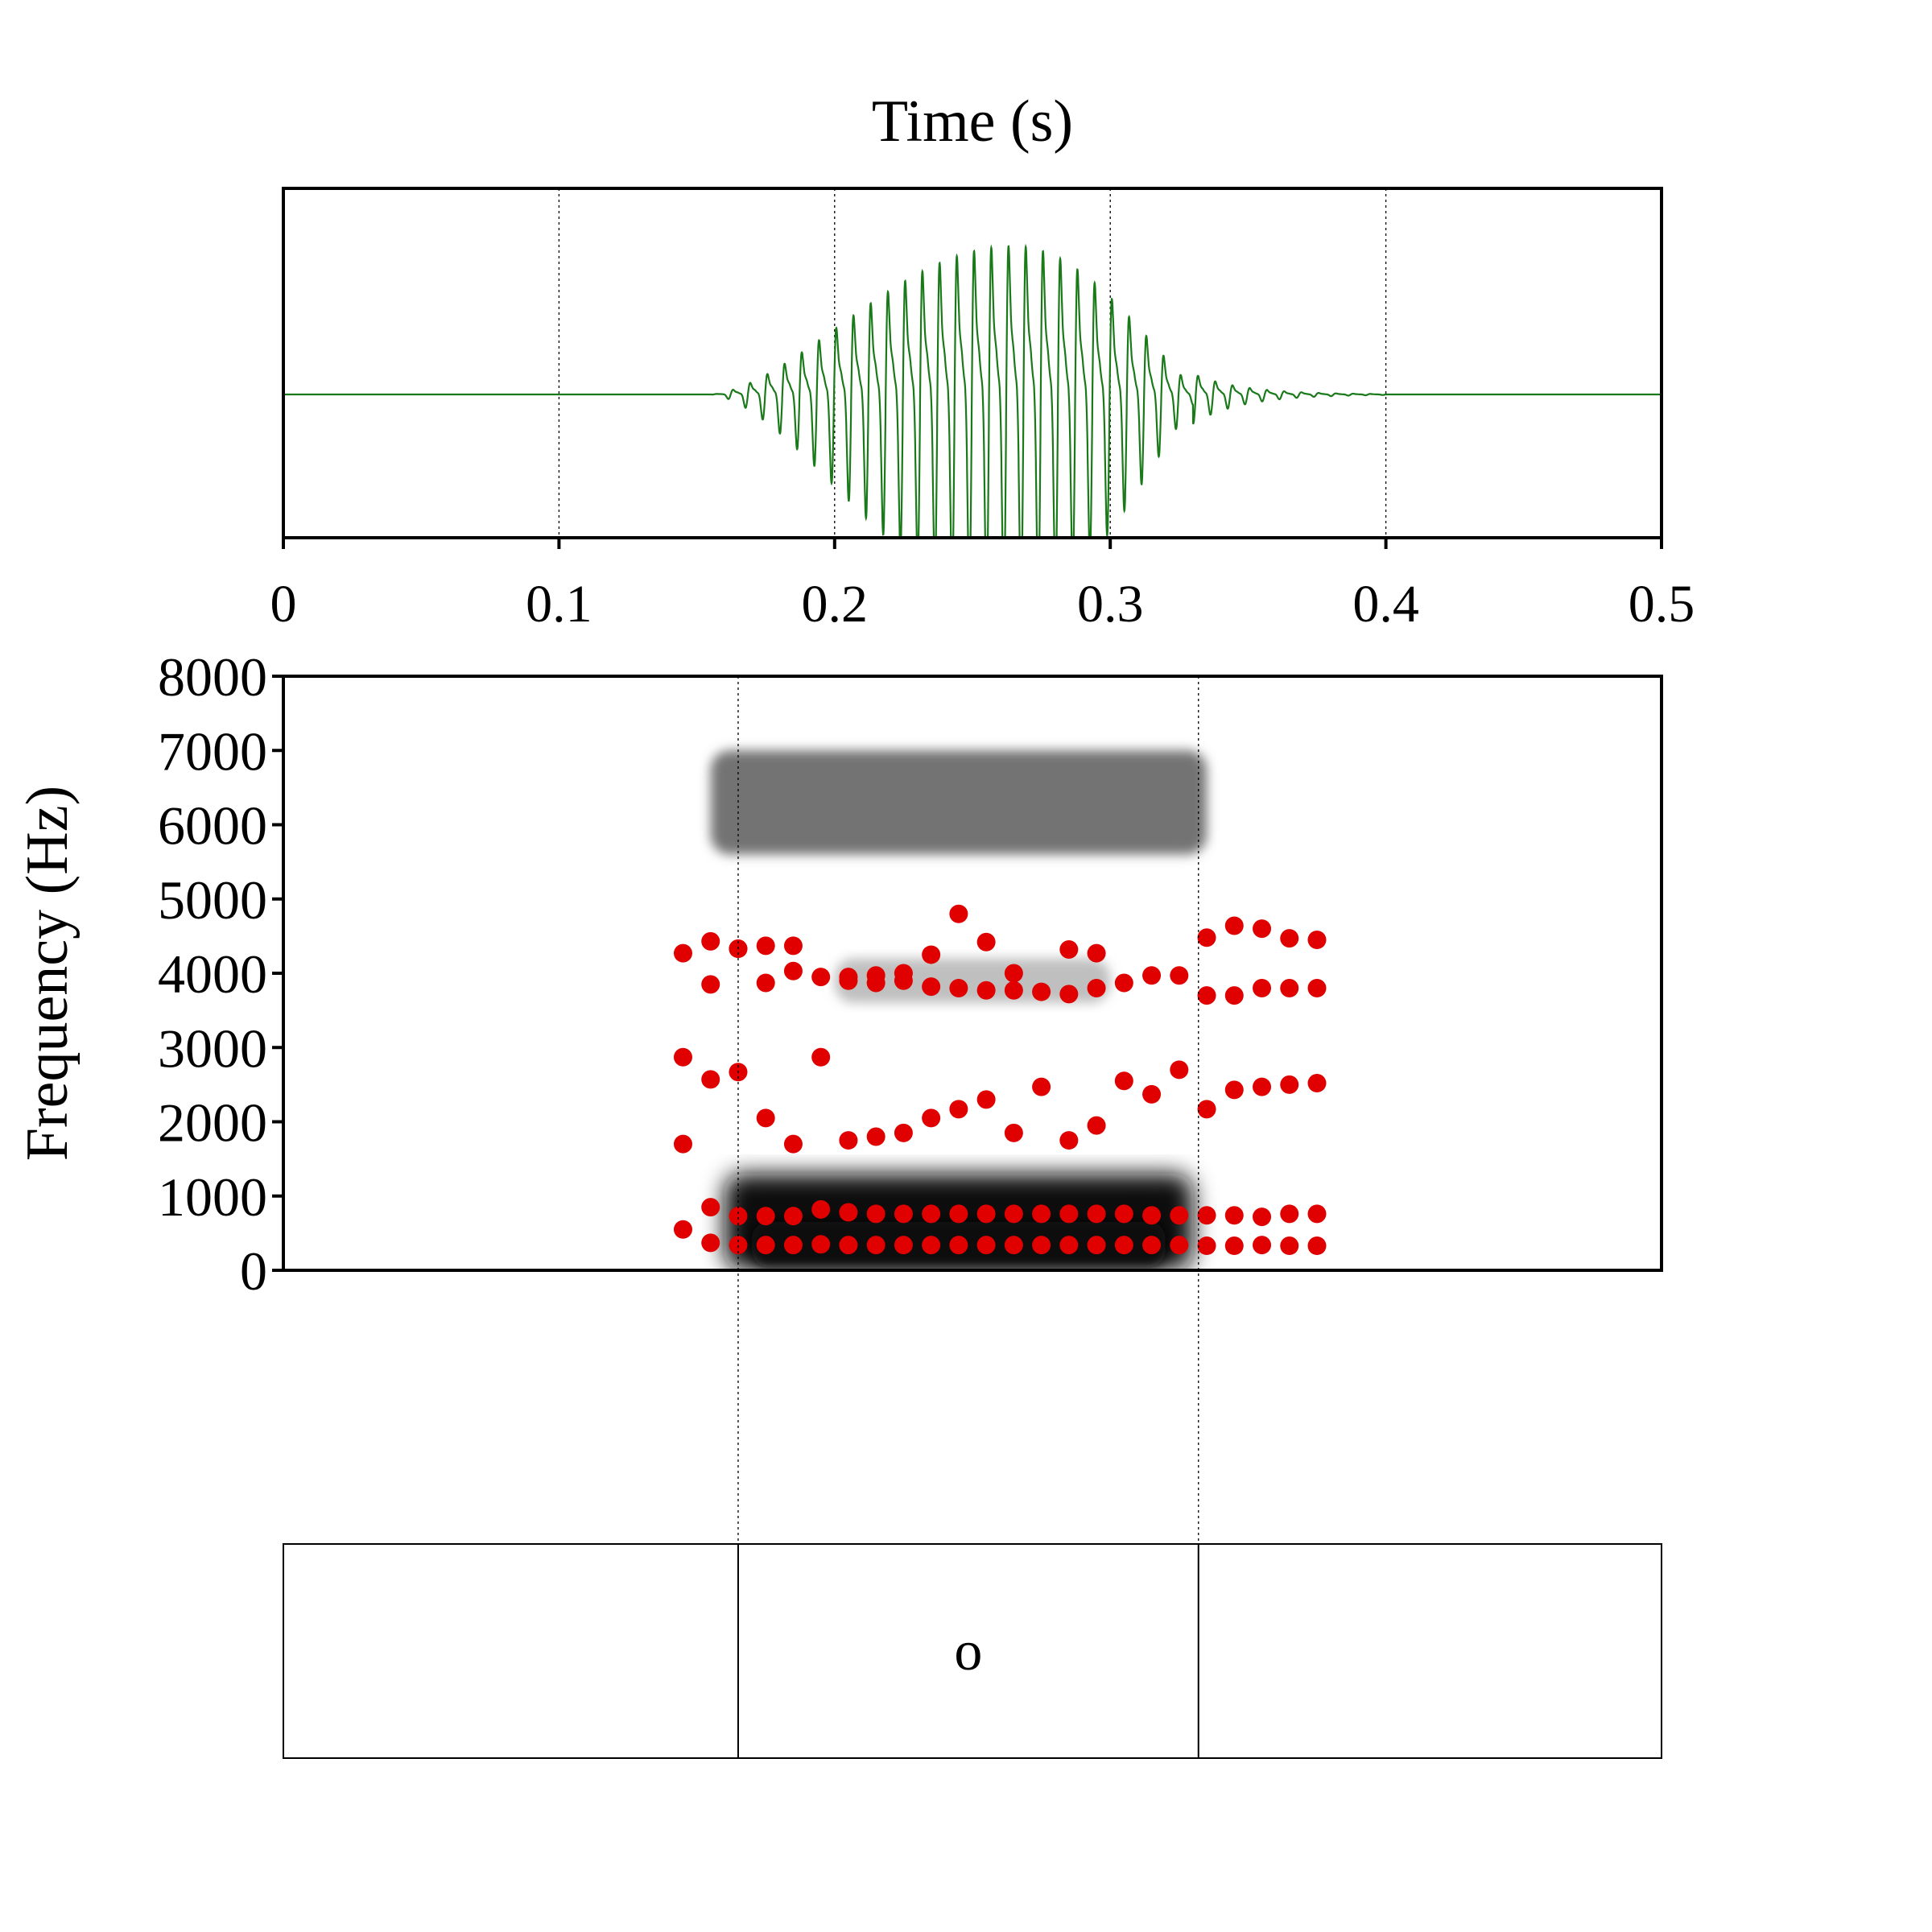  I want to click on x-tick-label: 0.3, so click(1110, 604).